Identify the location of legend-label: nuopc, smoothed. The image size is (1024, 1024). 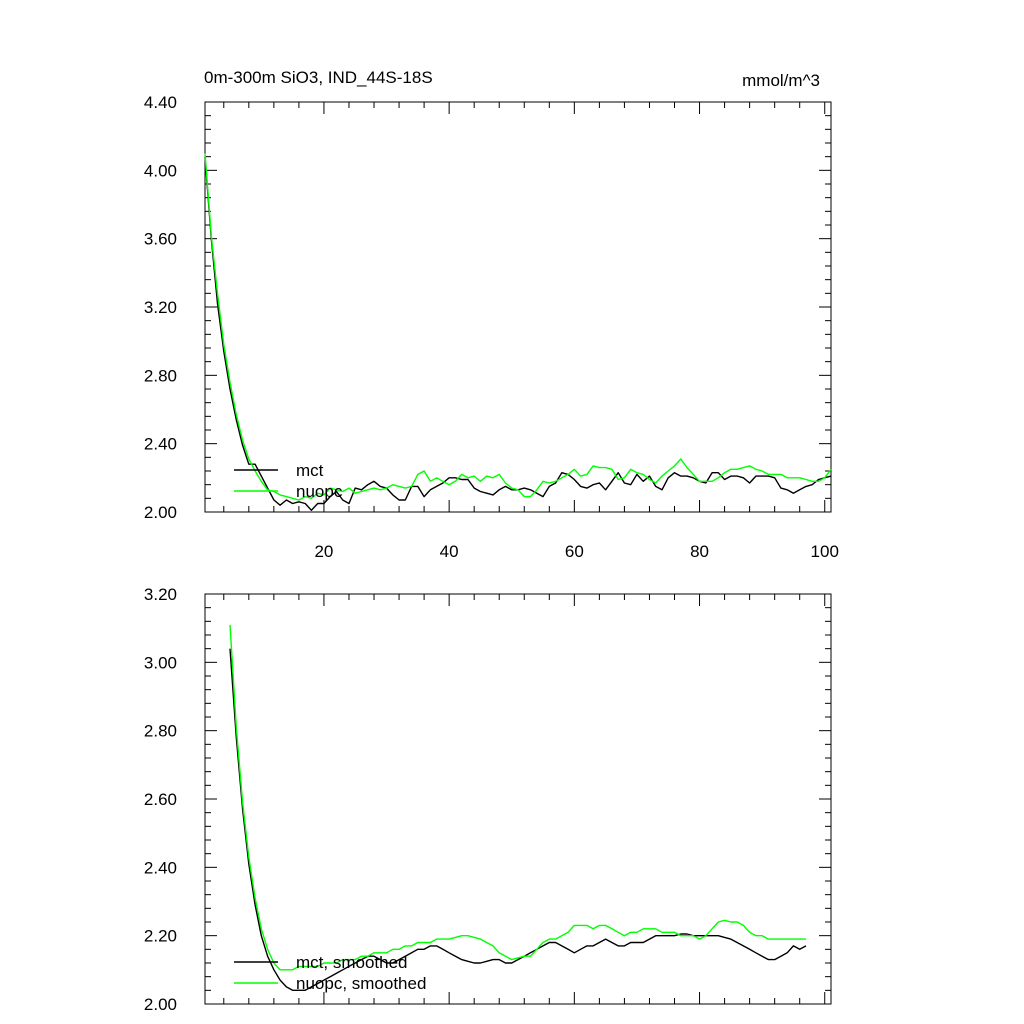
(361, 983).